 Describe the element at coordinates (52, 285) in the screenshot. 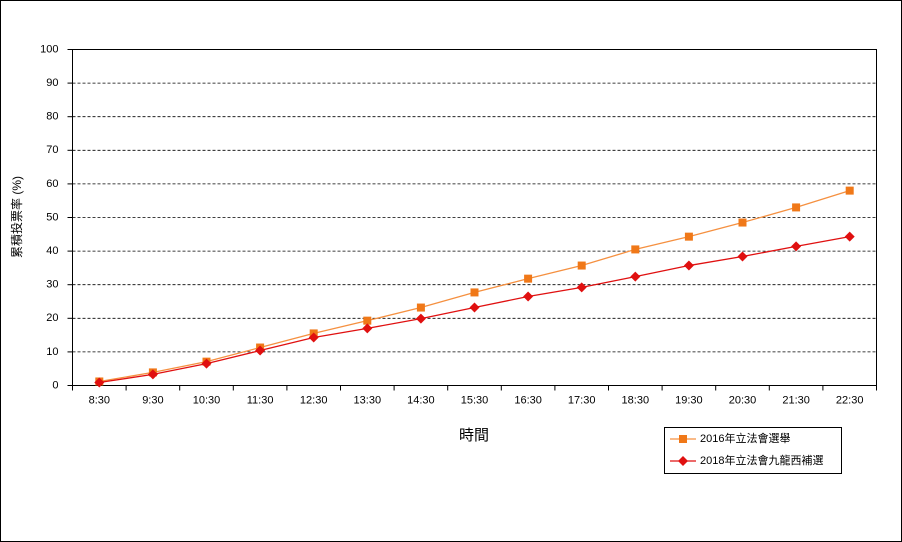

I see `y-tick-label: 30` at that location.